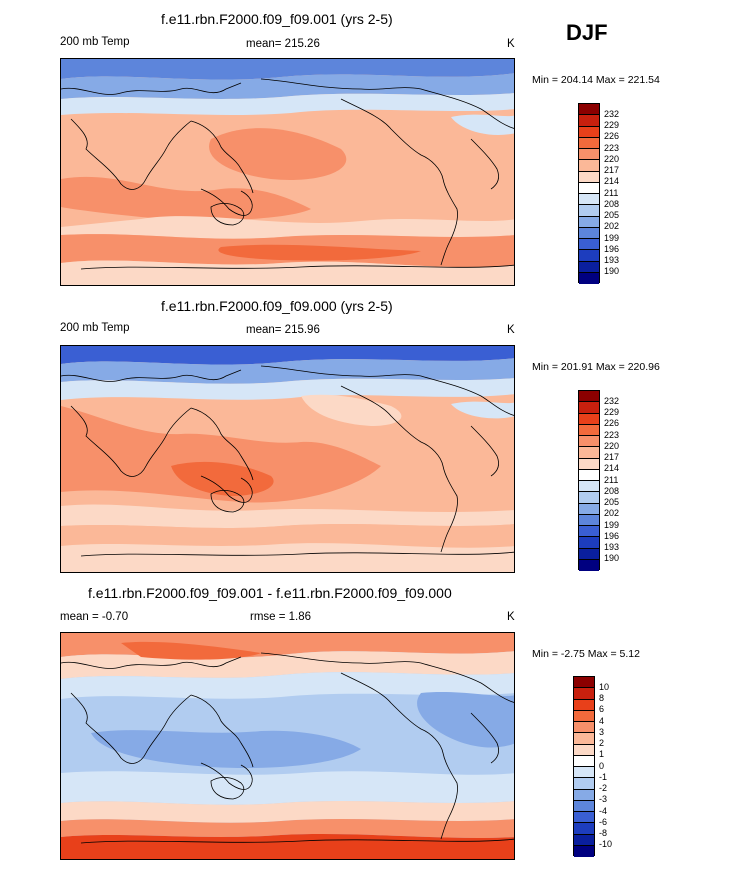  Describe the element at coordinates (602, 754) in the screenshot. I see `colorbar-tick-label: 1` at that location.